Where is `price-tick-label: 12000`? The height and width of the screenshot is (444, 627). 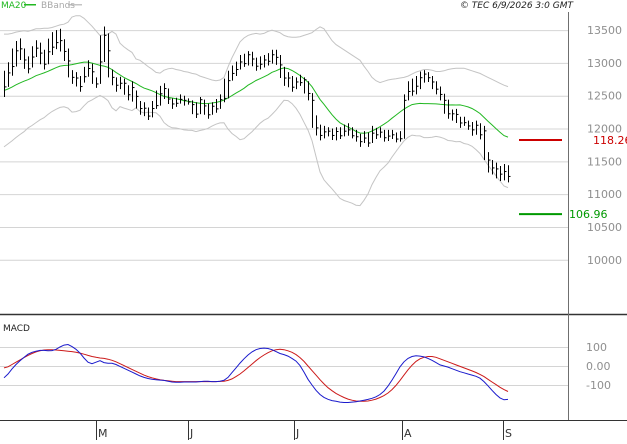
price-tick-label: 12000 is located at coordinates (604, 129).